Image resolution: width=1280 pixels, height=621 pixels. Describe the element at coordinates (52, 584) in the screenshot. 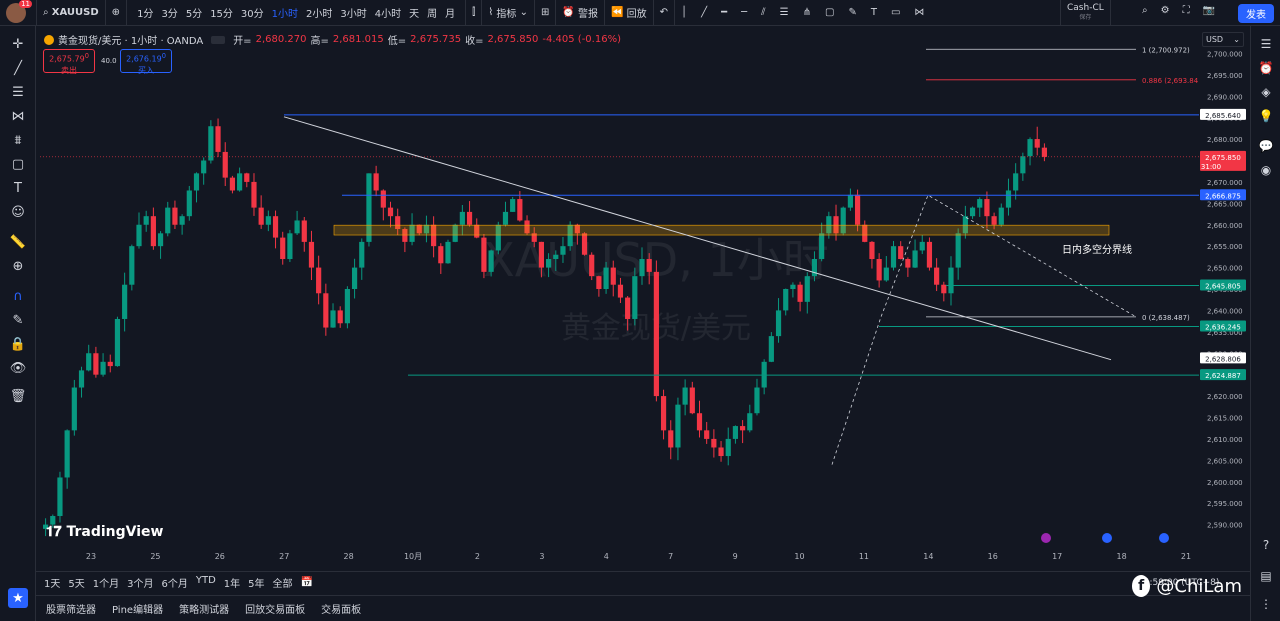

I see `range-button-0: 1天` at that location.